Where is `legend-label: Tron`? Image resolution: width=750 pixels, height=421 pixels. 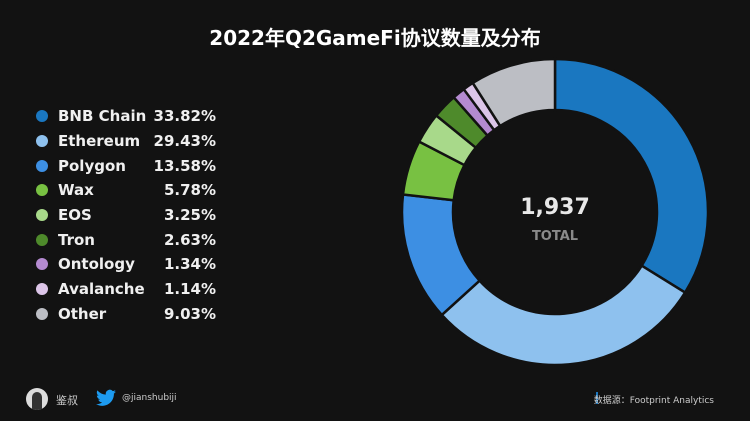 legend-label: Tron is located at coordinates (76, 239).